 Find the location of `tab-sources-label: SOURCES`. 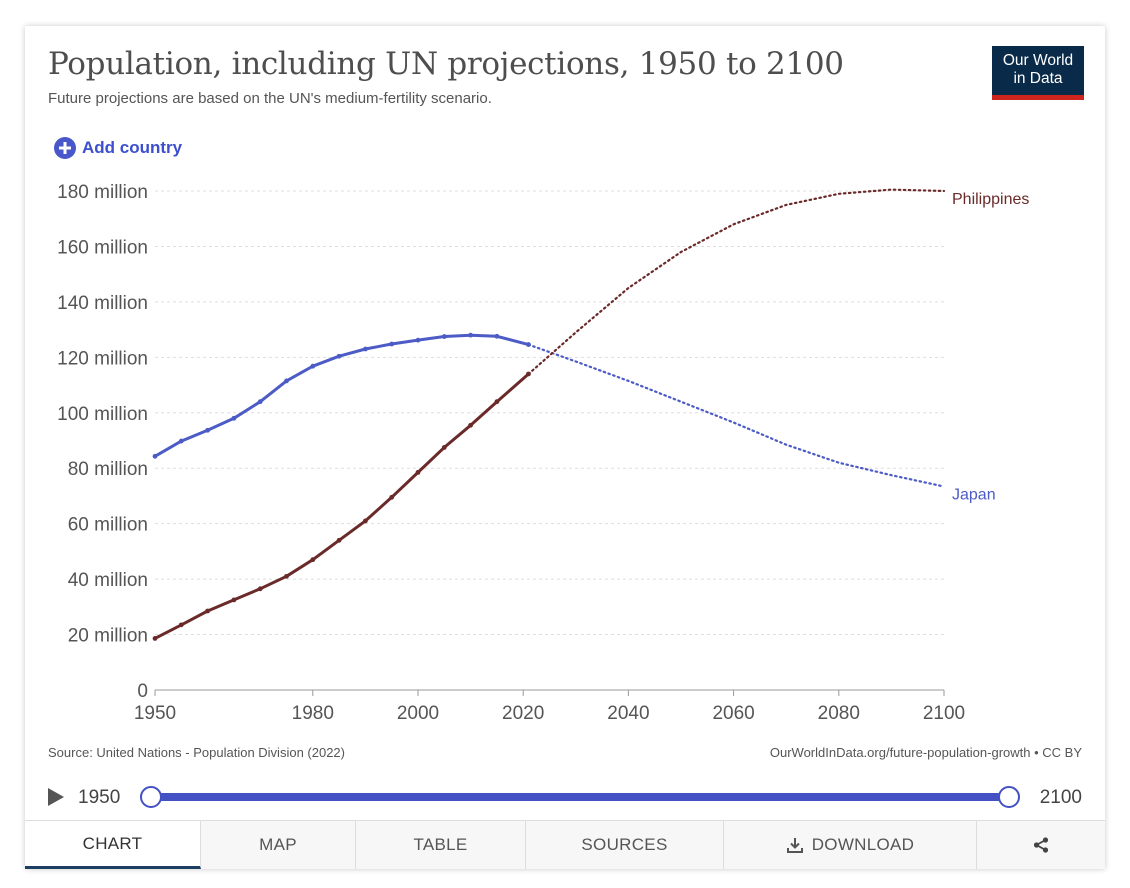

tab-sources-label: SOURCES is located at coordinates (624, 844).